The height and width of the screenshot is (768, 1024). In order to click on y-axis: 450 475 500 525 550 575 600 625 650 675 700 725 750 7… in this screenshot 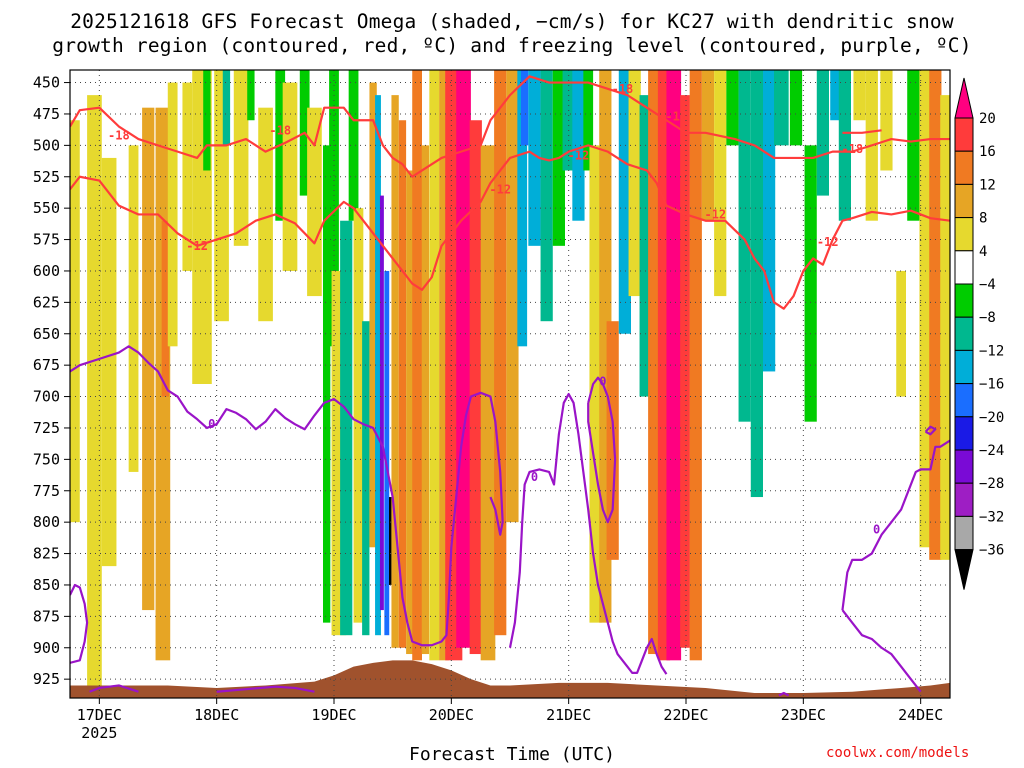, I will do `click(51, 381)`.